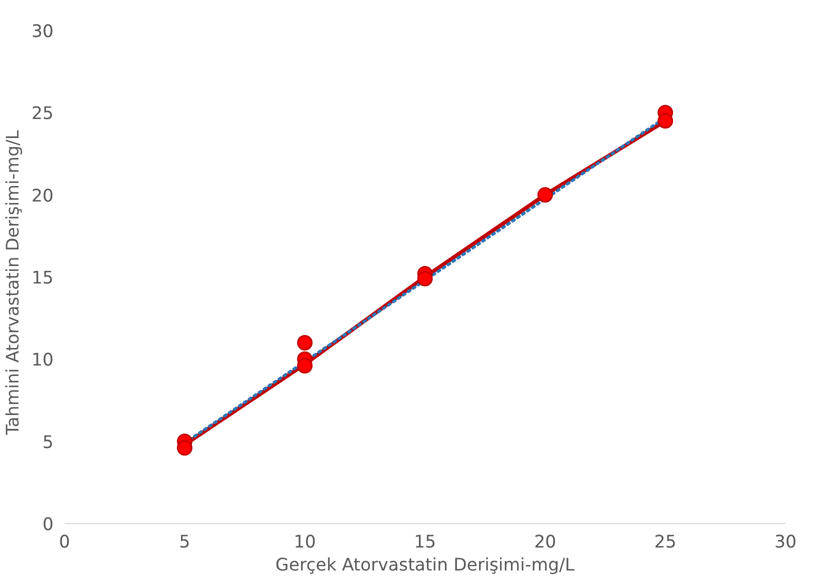 This screenshot has height=578, width=815. I want to click on y-tick-label: 10, so click(42, 360).